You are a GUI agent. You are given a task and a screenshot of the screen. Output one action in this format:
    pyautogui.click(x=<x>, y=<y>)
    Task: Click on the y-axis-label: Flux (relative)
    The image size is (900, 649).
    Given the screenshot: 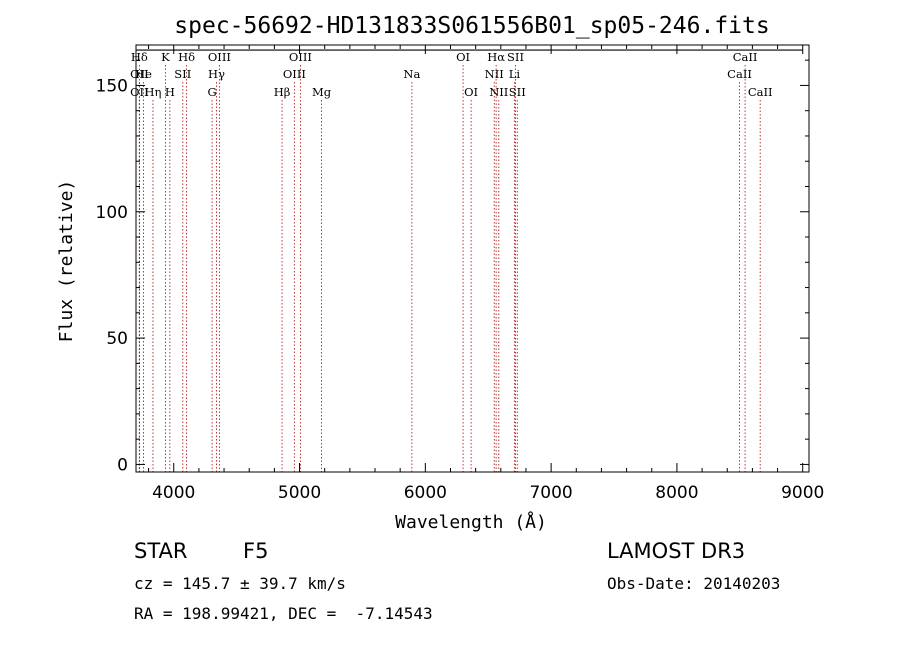 What is the action you would take?
    pyautogui.click(x=66, y=261)
    